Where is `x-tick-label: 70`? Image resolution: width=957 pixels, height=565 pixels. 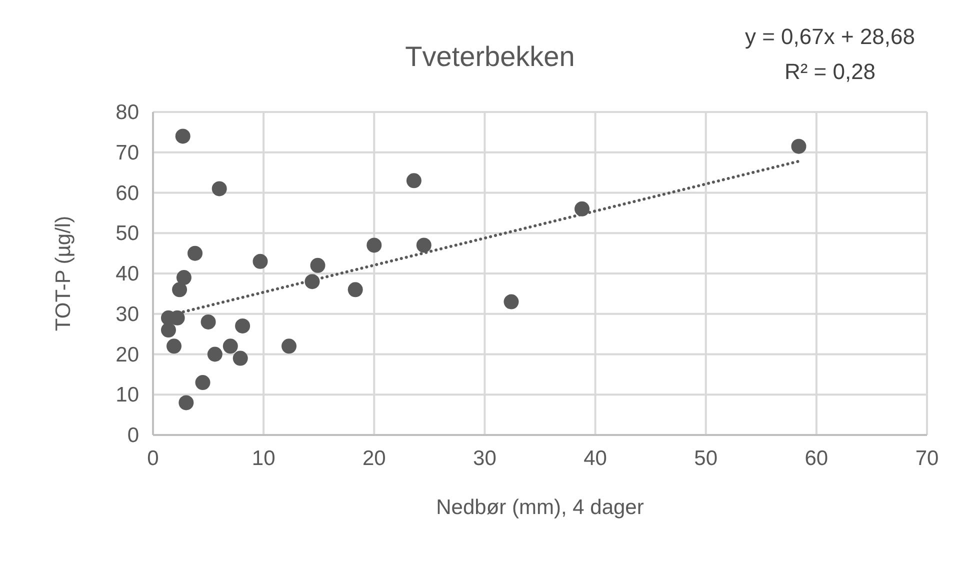
x-tick-label: 70 is located at coordinates (927, 458).